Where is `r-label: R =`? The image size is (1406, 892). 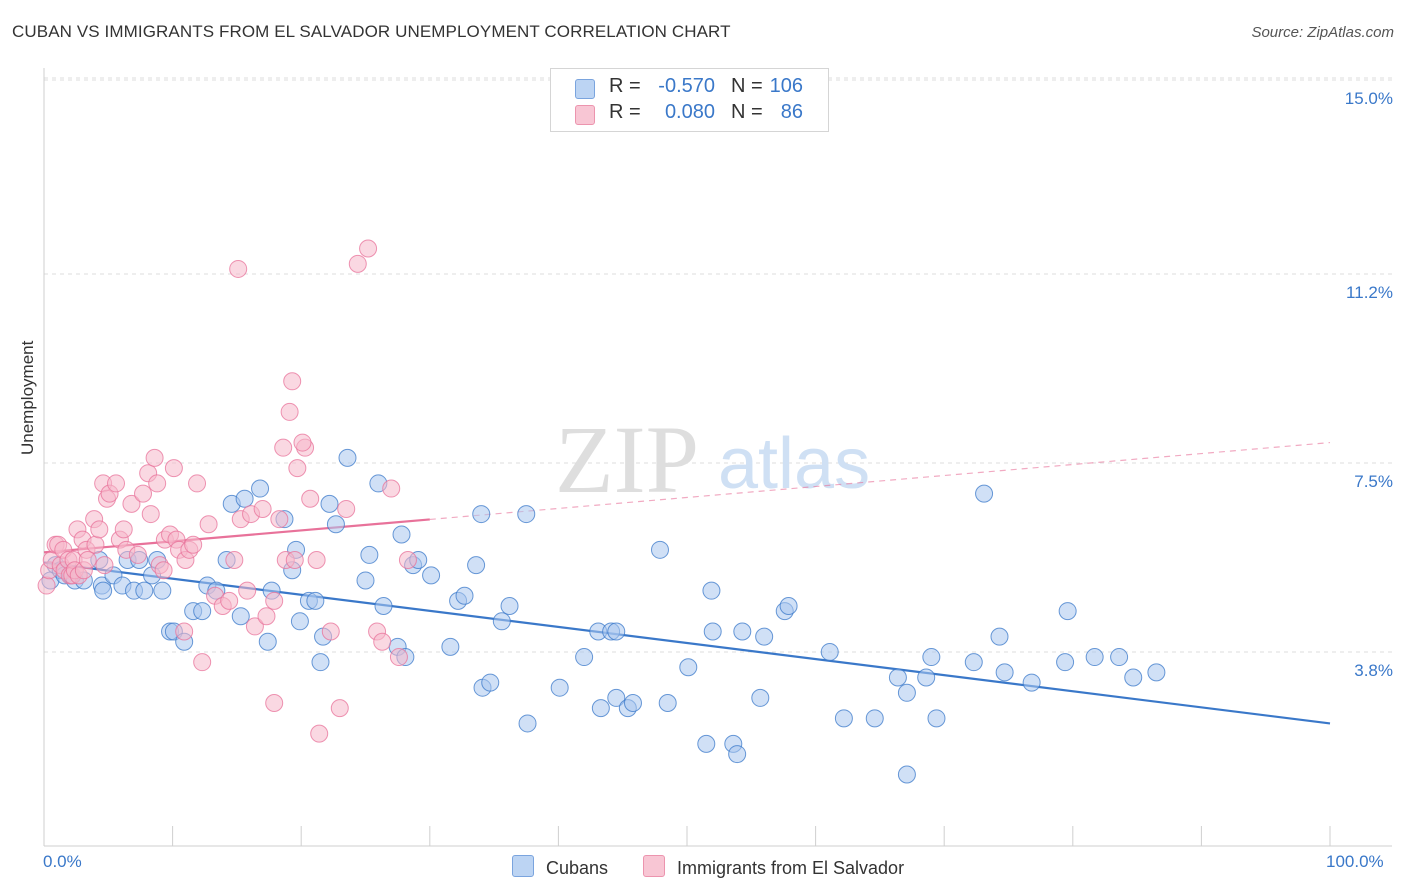 r-label: R = is located at coordinates (625, 112).